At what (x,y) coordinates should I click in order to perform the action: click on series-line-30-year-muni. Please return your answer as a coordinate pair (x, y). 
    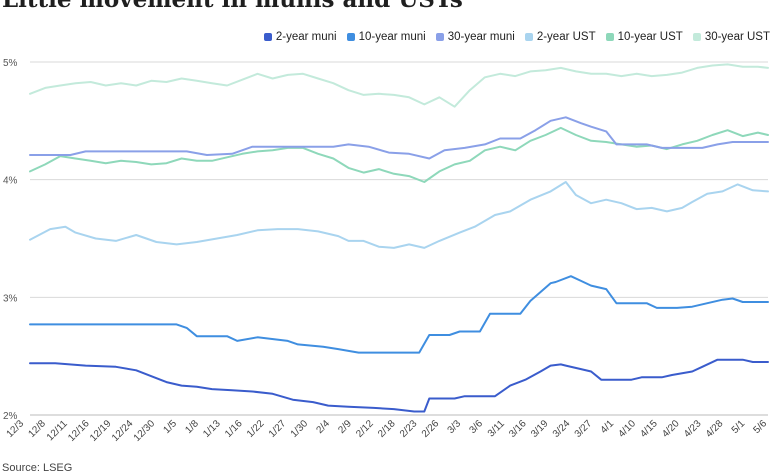
    Looking at the image, I should click on (399, 138).